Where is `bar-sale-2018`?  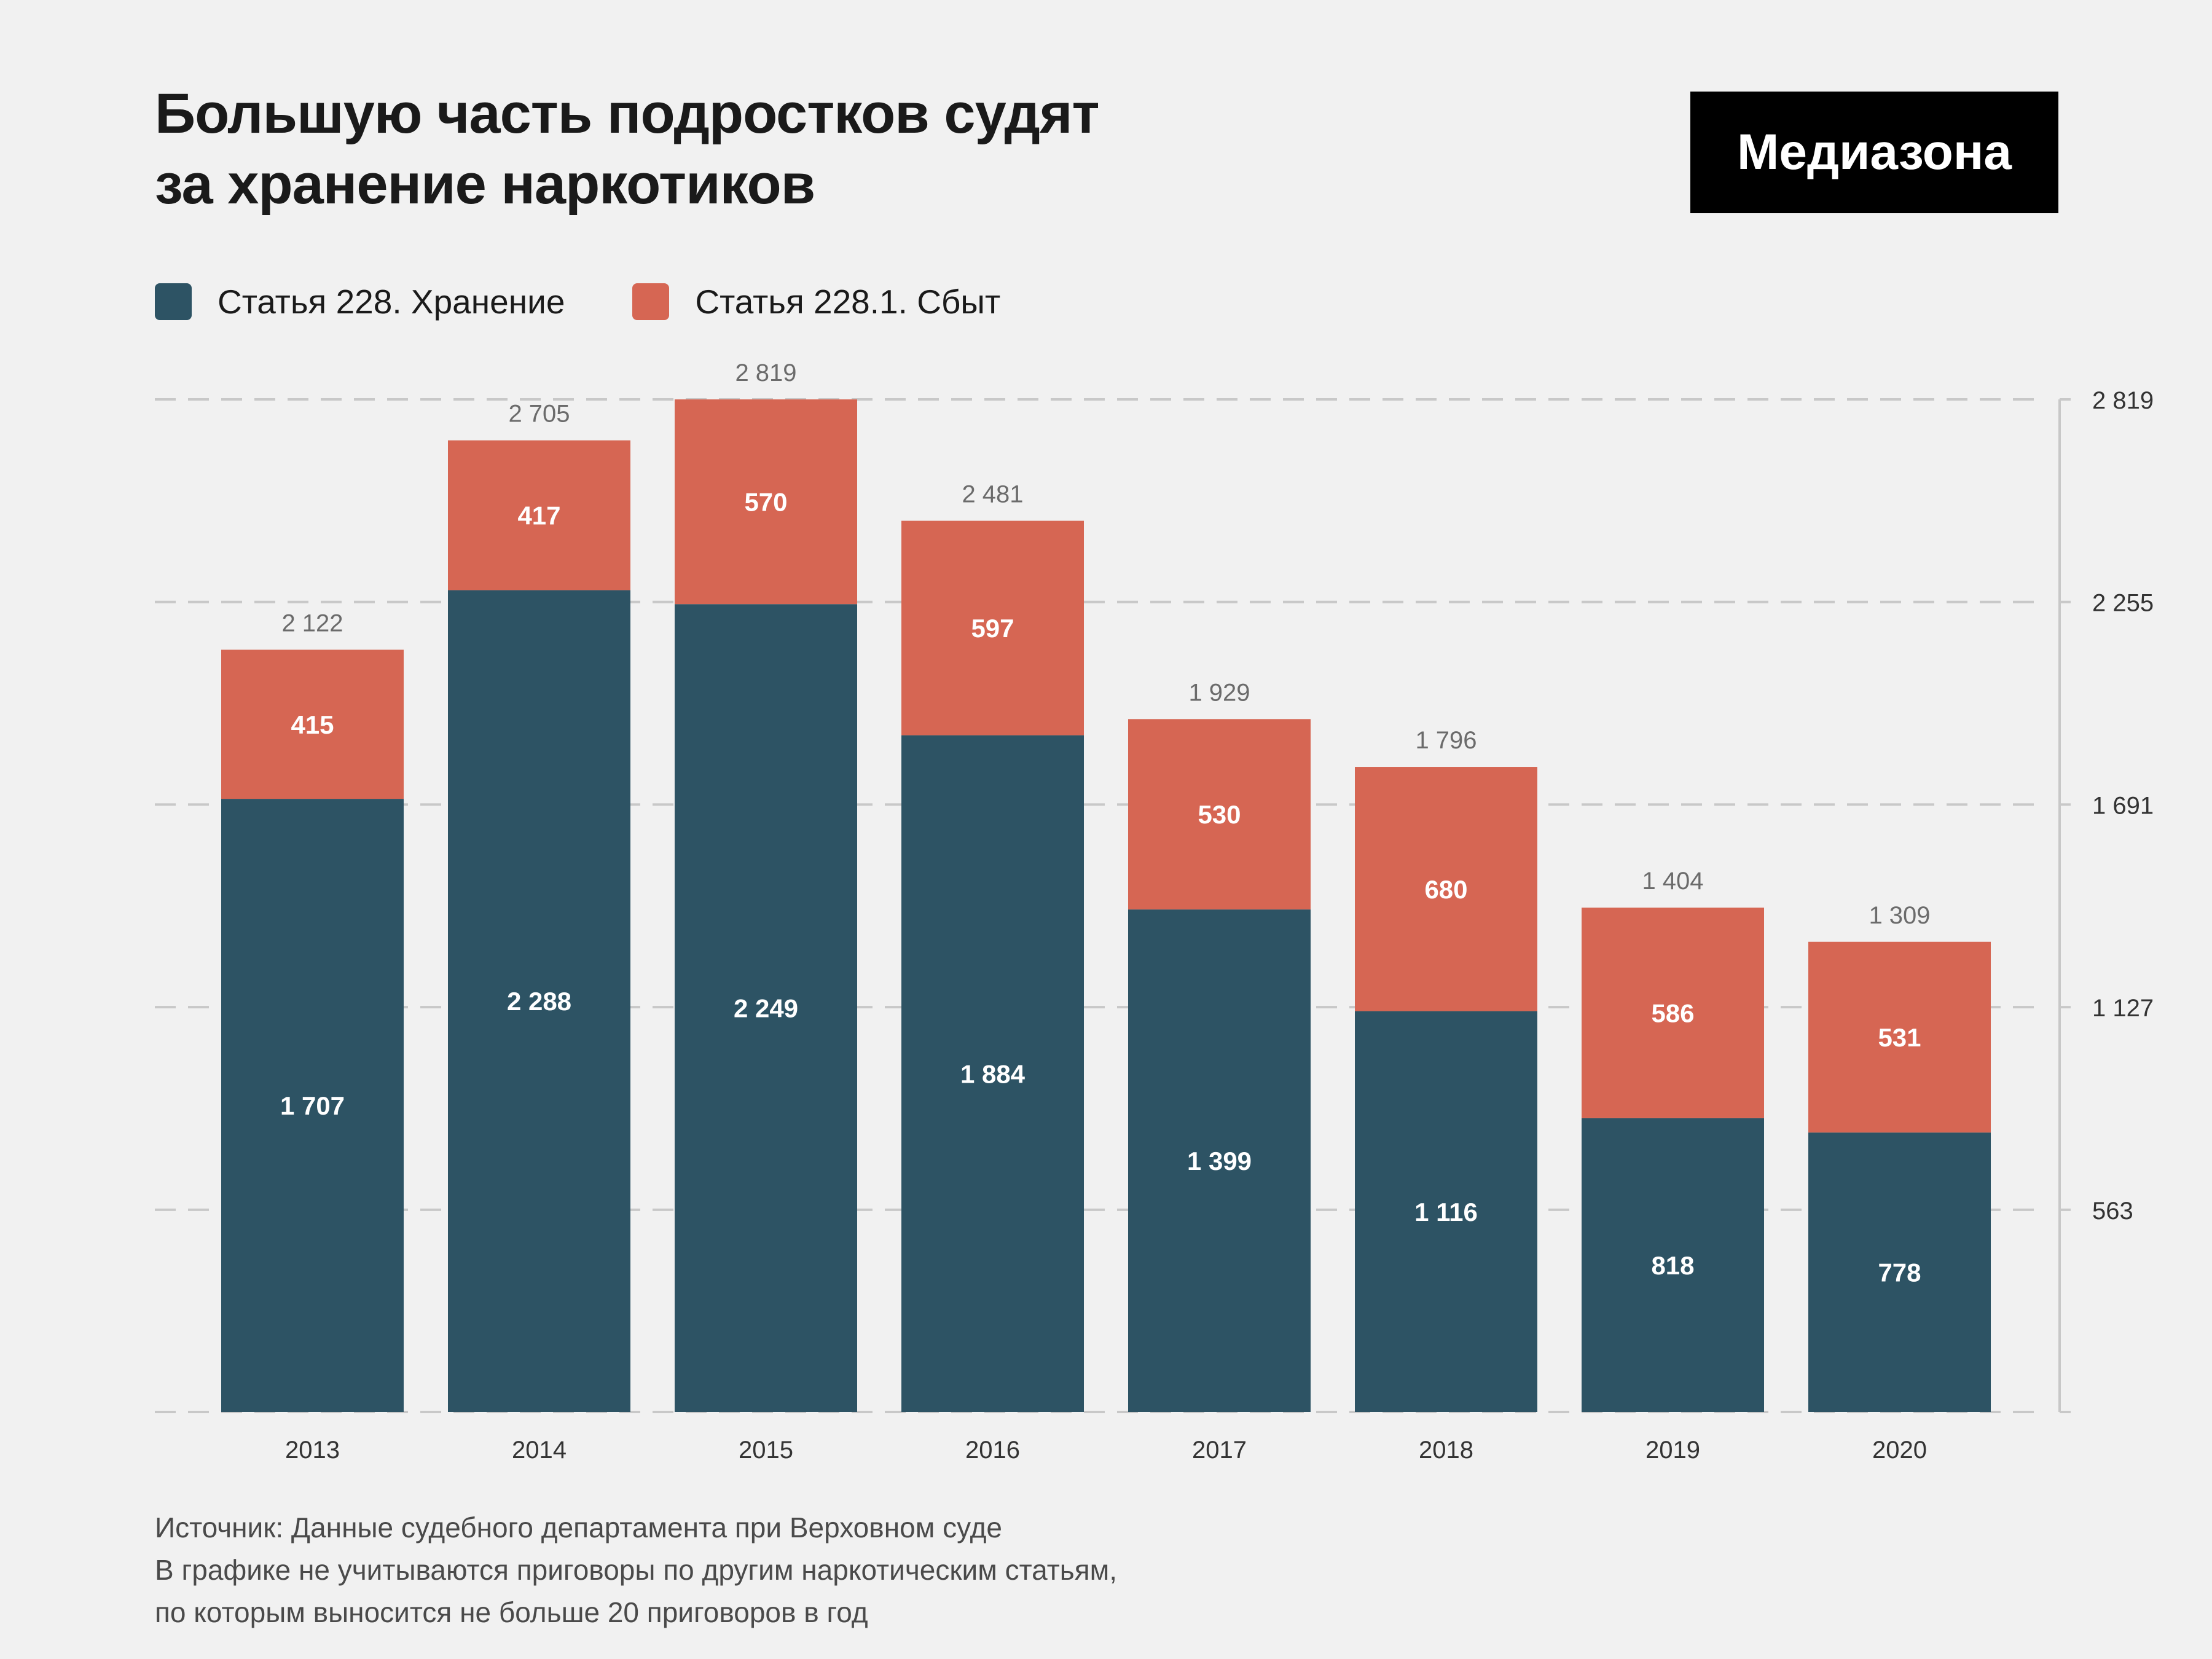 bar-sale-2018 is located at coordinates (1446, 889).